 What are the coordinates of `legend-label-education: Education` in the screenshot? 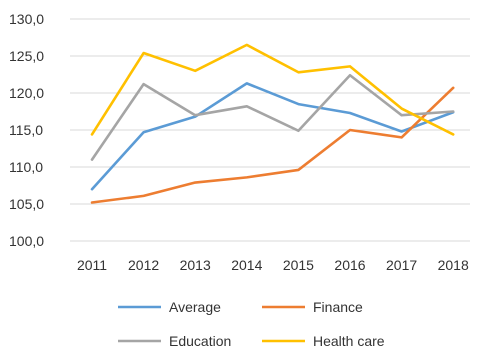 It's located at (200, 341).